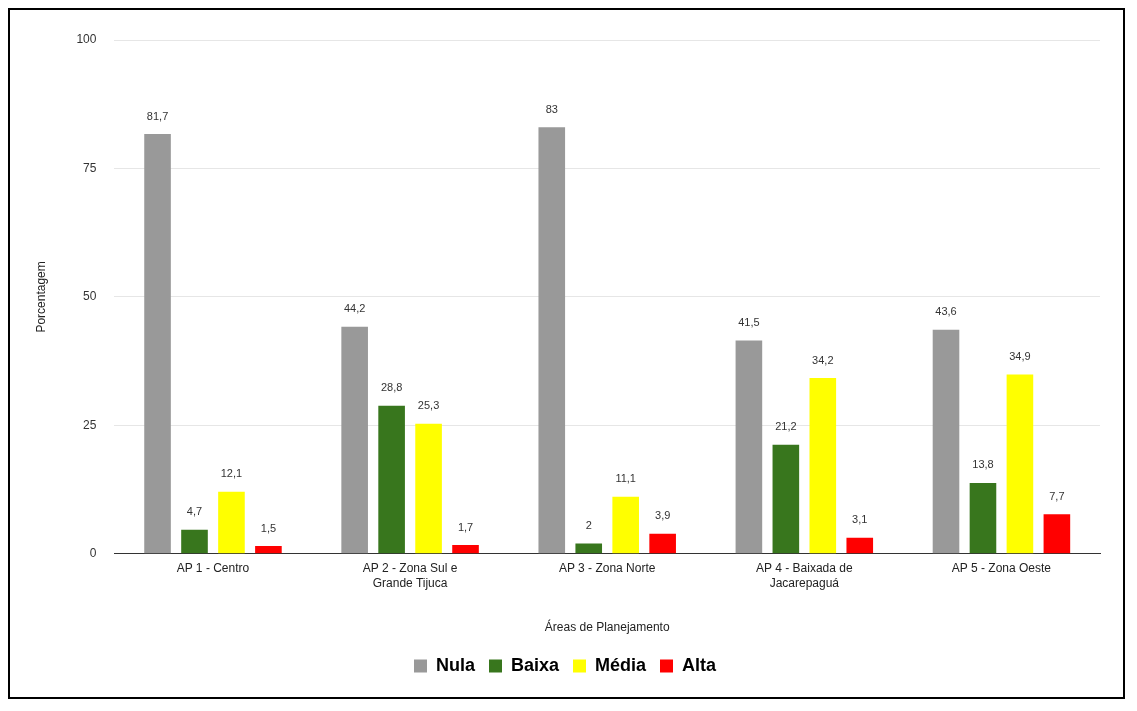 The height and width of the screenshot is (711, 1137). Describe the element at coordinates (551, 108) in the screenshot. I see `data-label: 83` at that location.